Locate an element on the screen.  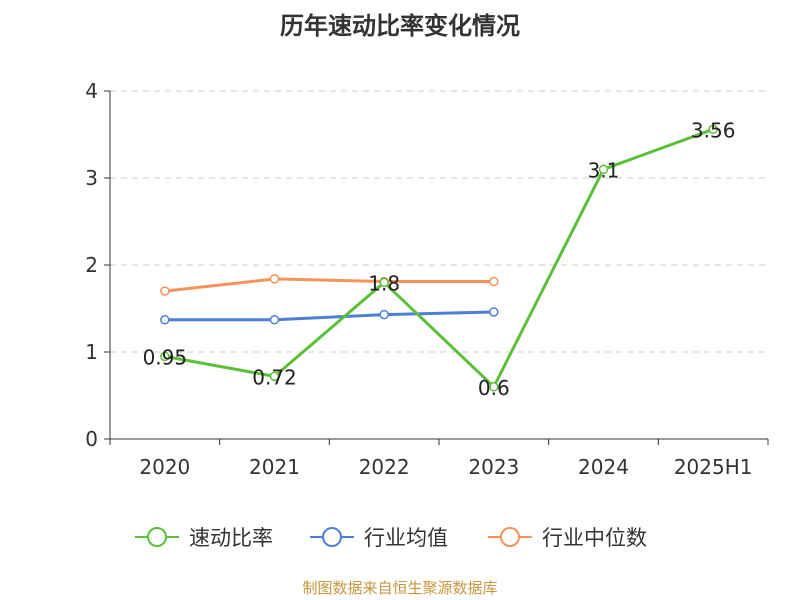
x-tick-label: 2022 is located at coordinates (384, 467).